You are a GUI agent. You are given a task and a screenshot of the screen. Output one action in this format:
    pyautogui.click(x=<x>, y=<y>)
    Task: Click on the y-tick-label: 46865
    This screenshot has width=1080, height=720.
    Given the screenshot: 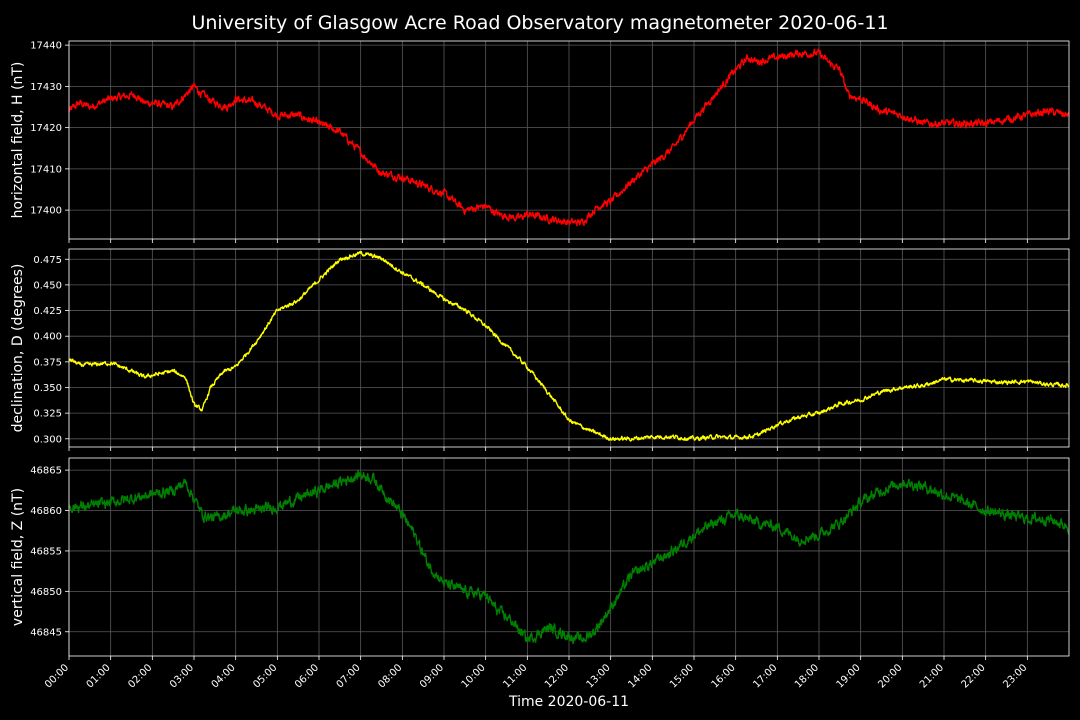 What is the action you would take?
    pyautogui.click(x=46, y=471)
    